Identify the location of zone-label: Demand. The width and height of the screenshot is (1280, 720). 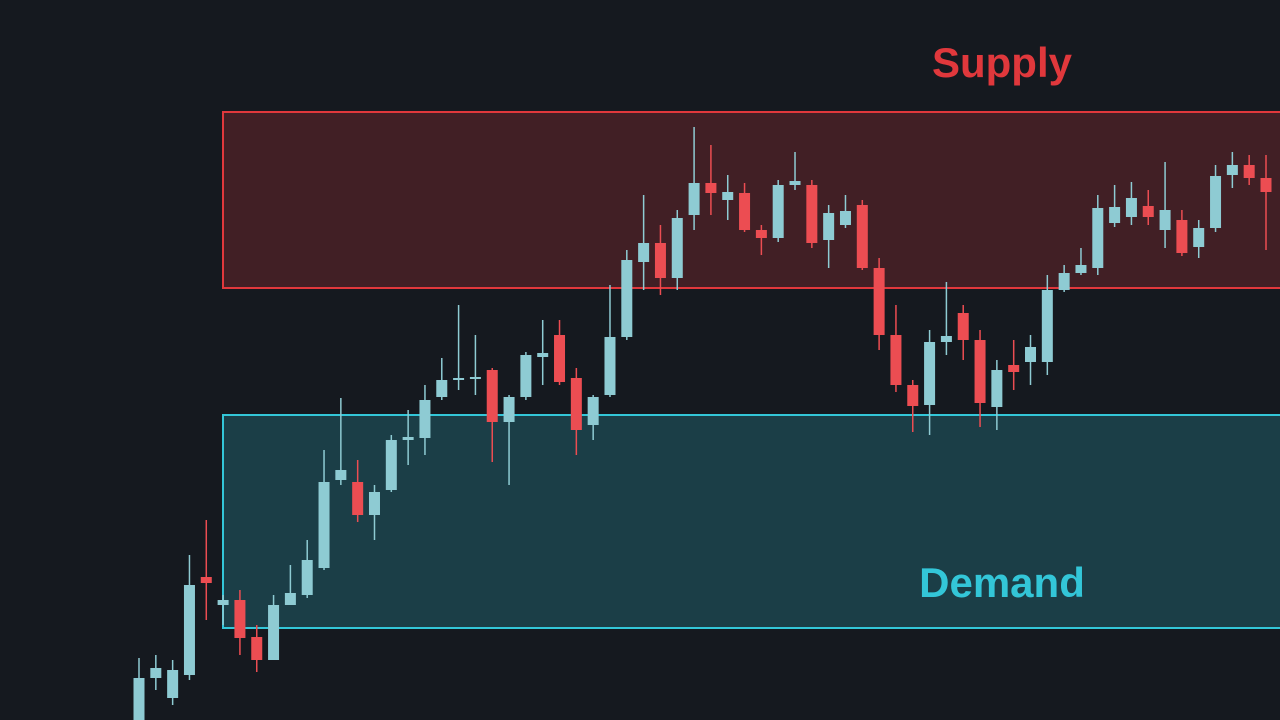
(1002, 582).